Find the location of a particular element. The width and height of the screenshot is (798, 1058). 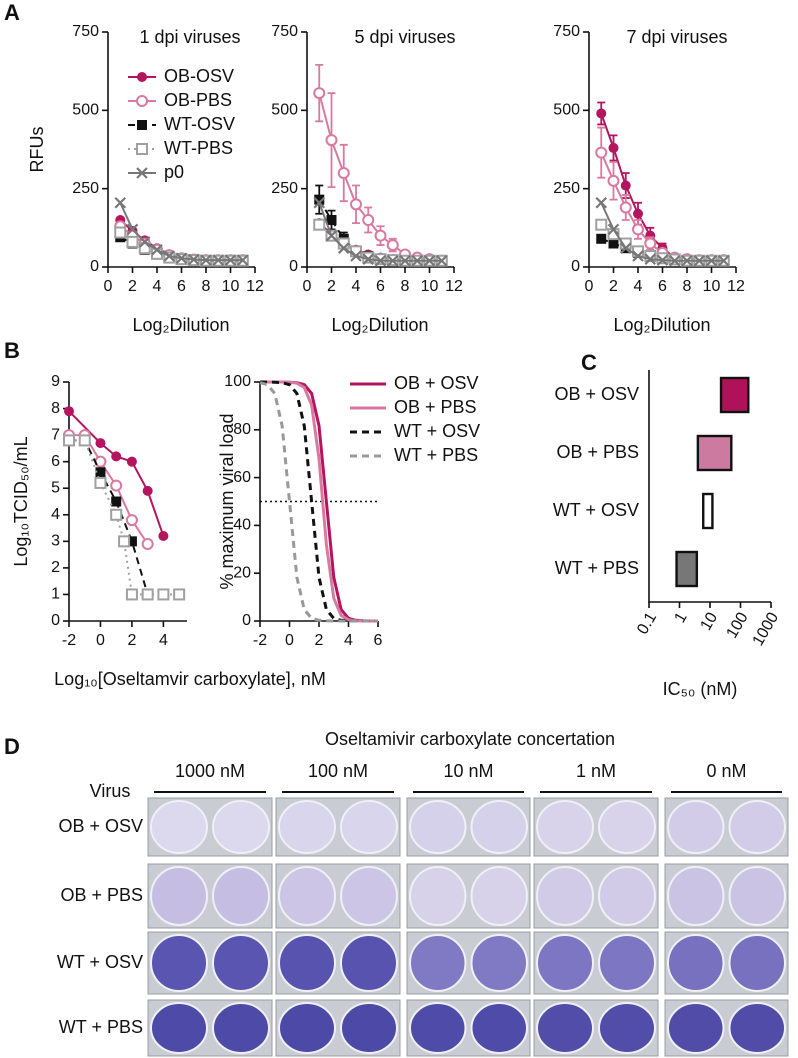

y-axis-label: % maximum viral load is located at coordinates (227, 501).